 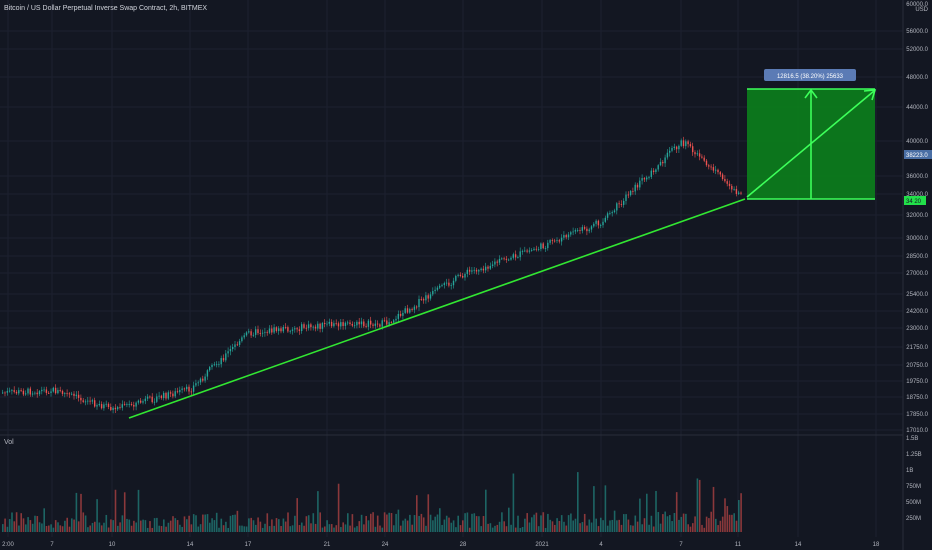 What do you see at coordinates (8, 545) in the screenshot?
I see `time-tick-label: 2:00` at bounding box center [8, 545].